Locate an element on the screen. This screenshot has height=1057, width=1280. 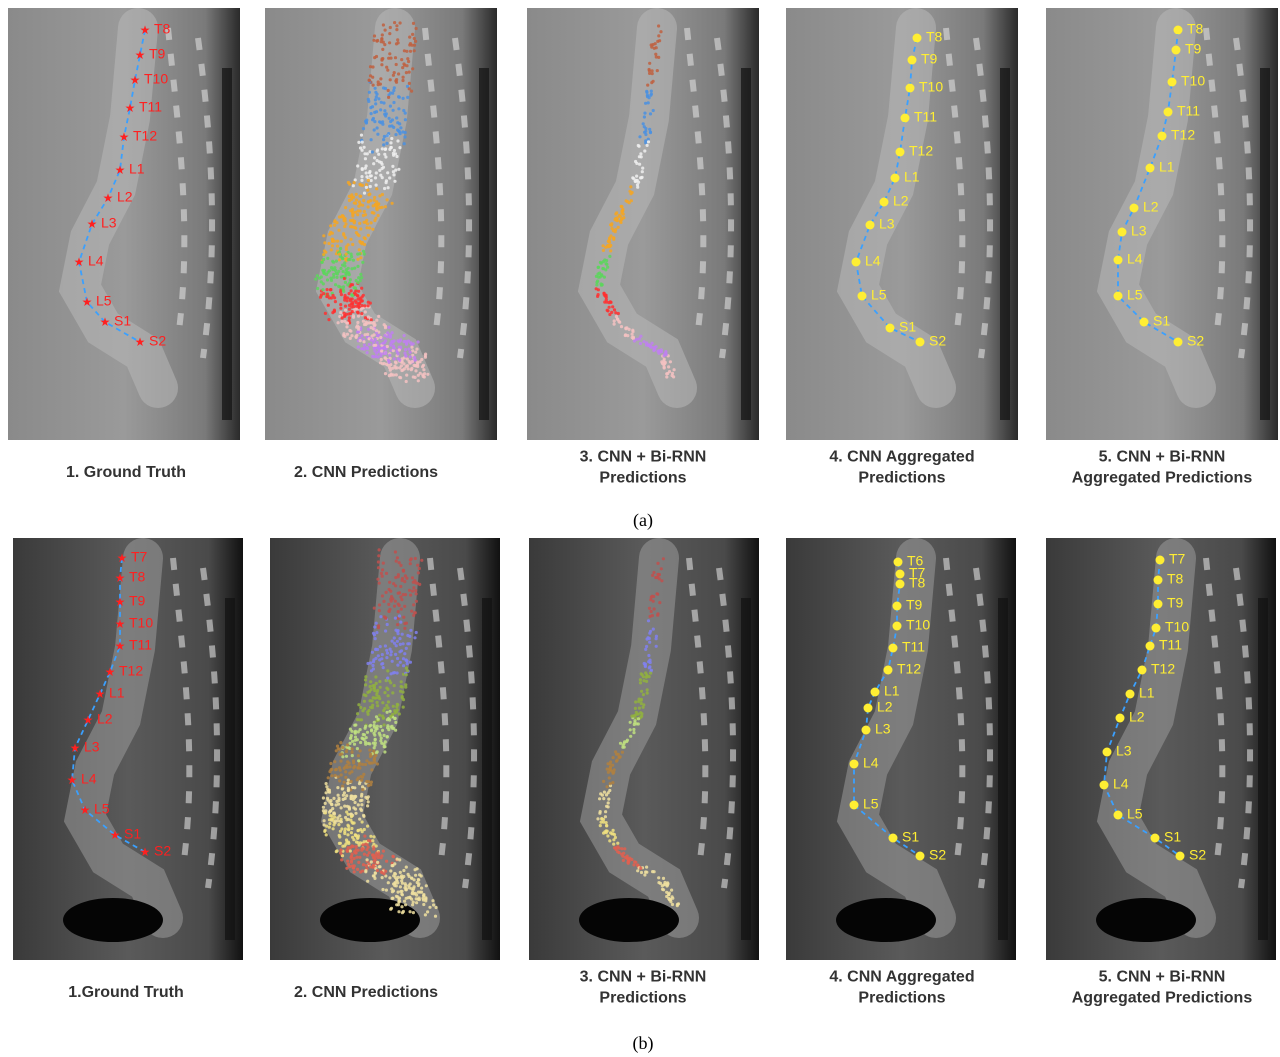
landmark-label: L2 is located at coordinates (125, 197).